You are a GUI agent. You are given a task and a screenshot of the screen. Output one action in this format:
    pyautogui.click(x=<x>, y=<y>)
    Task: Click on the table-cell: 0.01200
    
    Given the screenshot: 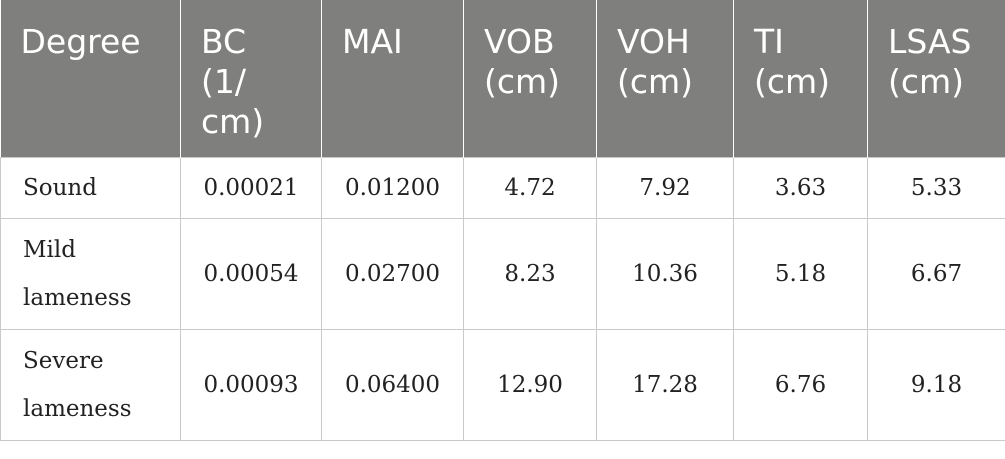 What is the action you would take?
    pyautogui.click(x=392, y=187)
    